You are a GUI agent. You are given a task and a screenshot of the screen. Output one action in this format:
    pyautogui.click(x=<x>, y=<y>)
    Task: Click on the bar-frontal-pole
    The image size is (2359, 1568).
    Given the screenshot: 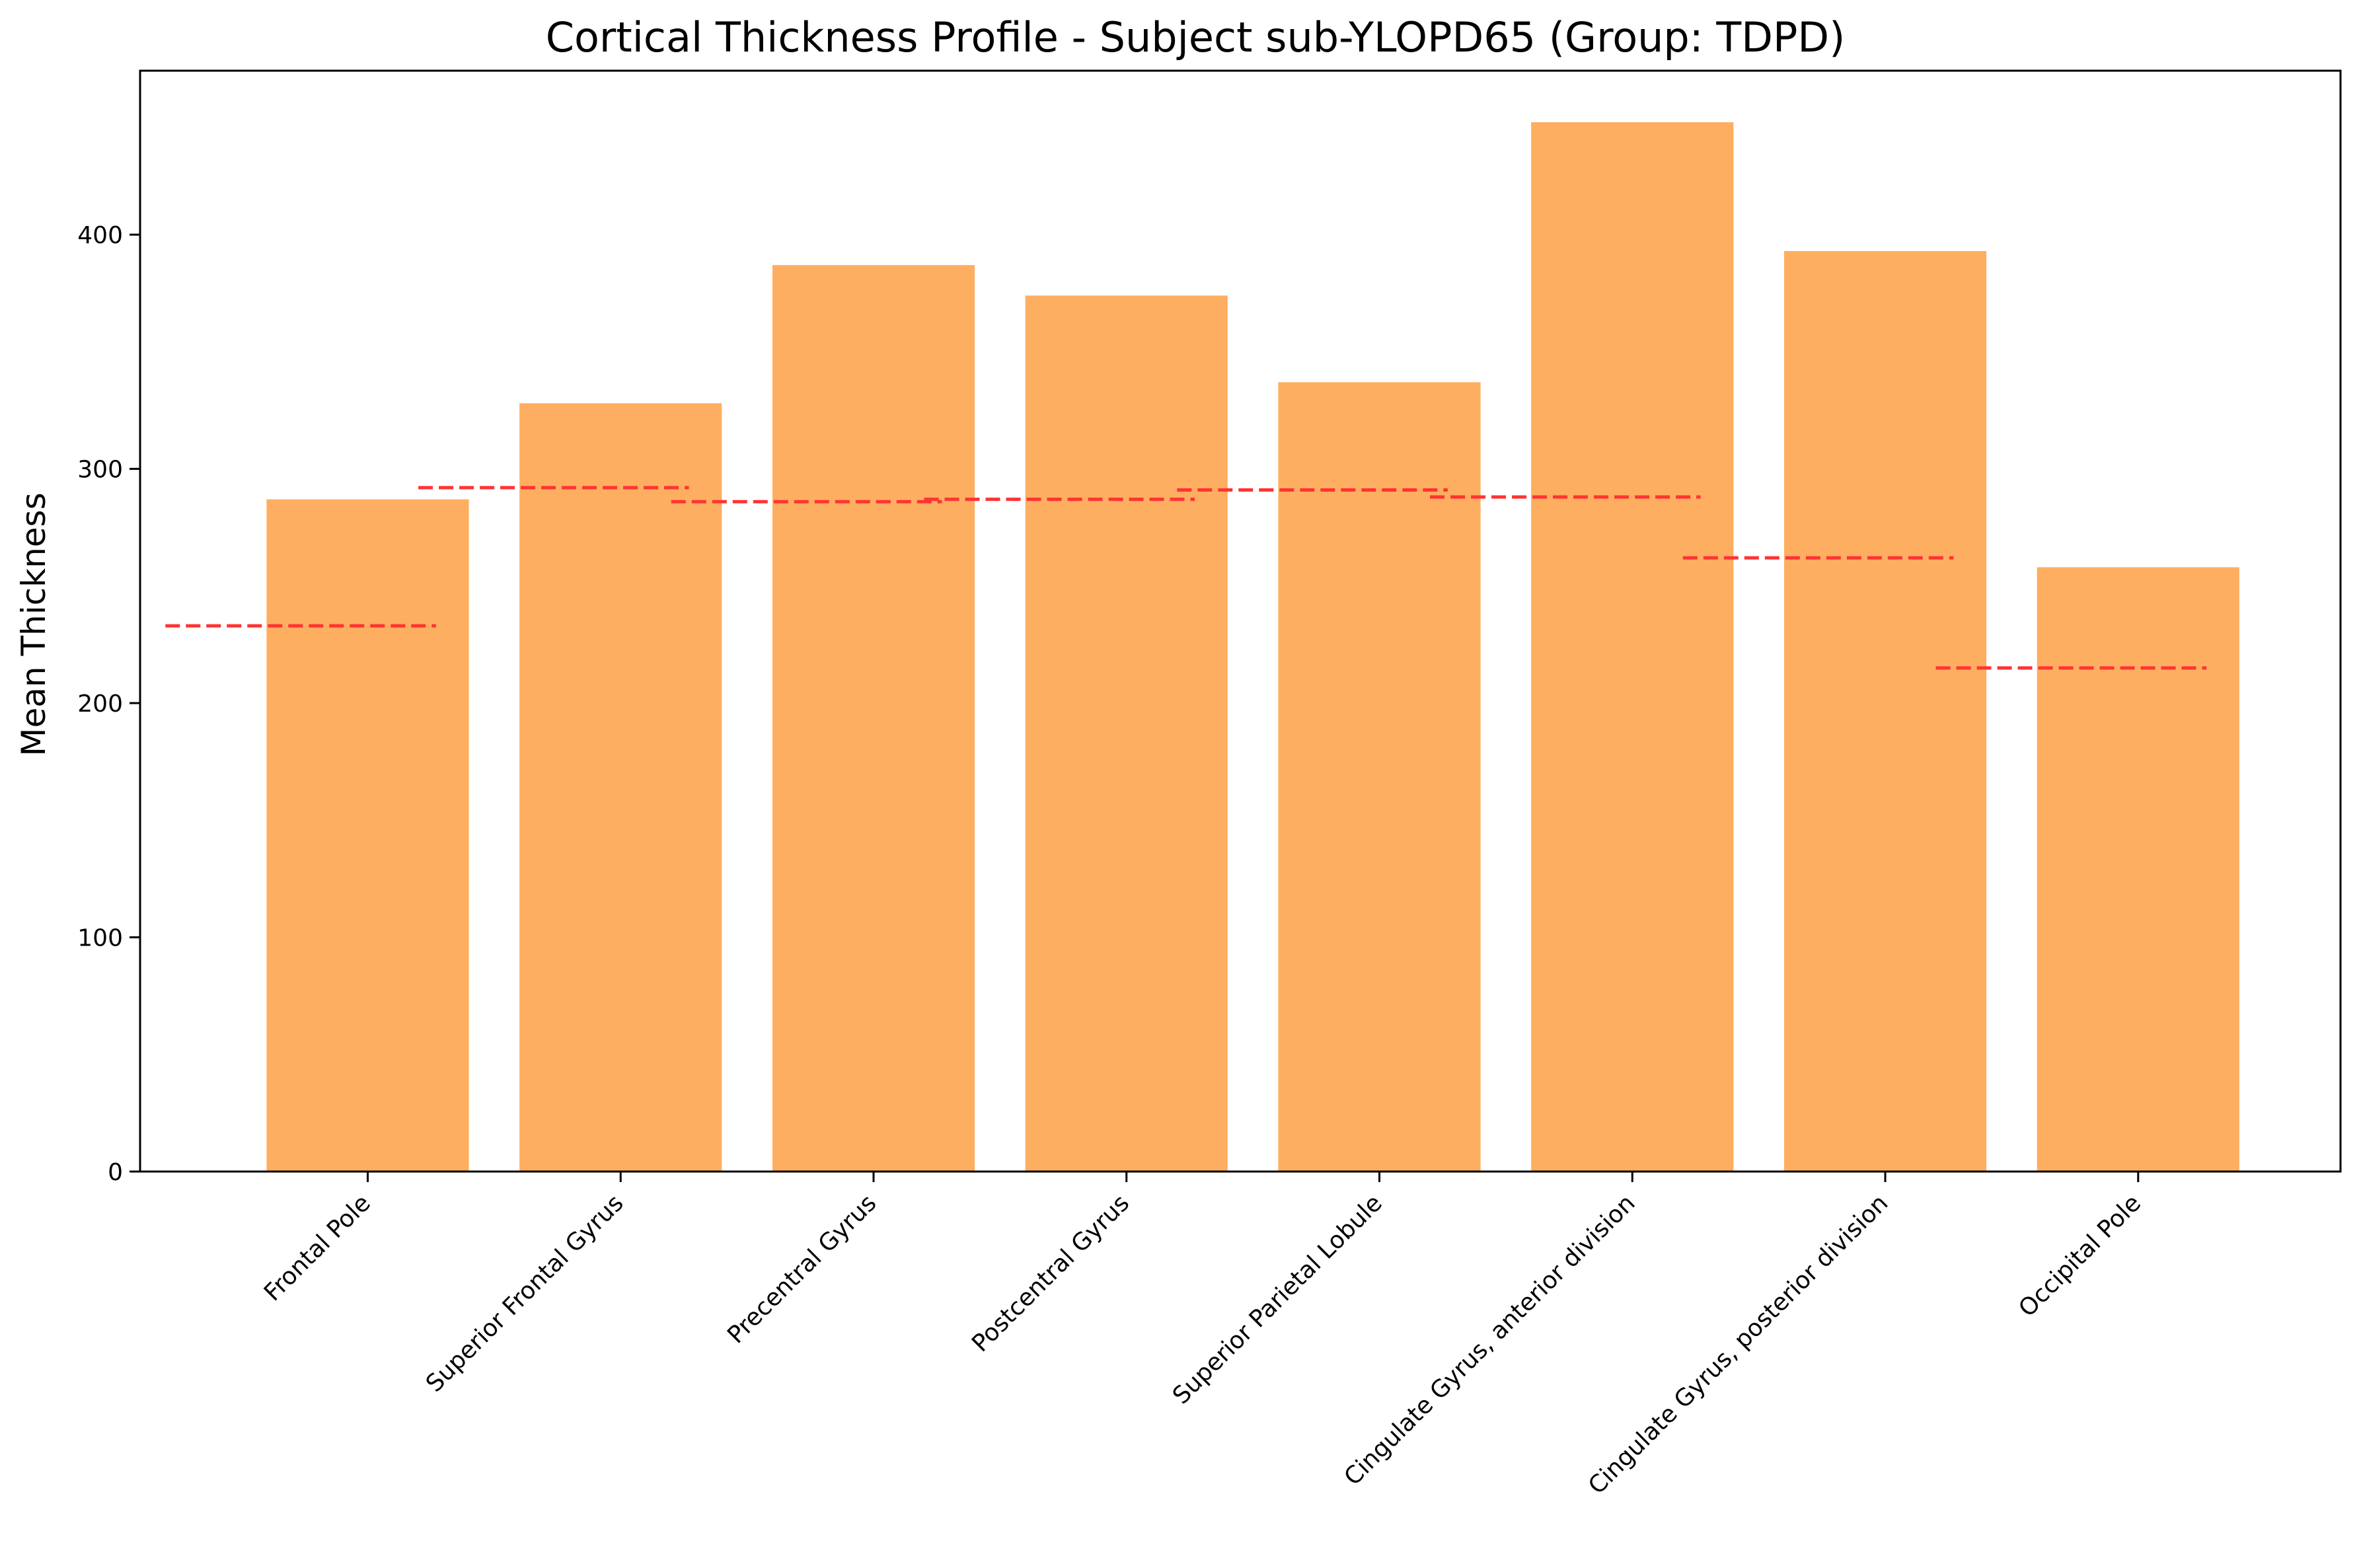 What is the action you would take?
    pyautogui.click(x=368, y=835)
    